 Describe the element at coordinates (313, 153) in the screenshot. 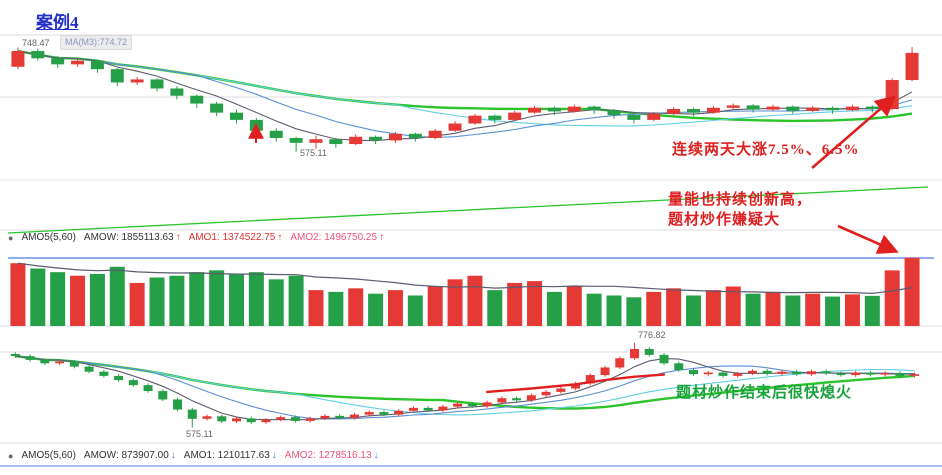

I see `low-price-label-top: 575.11` at that location.